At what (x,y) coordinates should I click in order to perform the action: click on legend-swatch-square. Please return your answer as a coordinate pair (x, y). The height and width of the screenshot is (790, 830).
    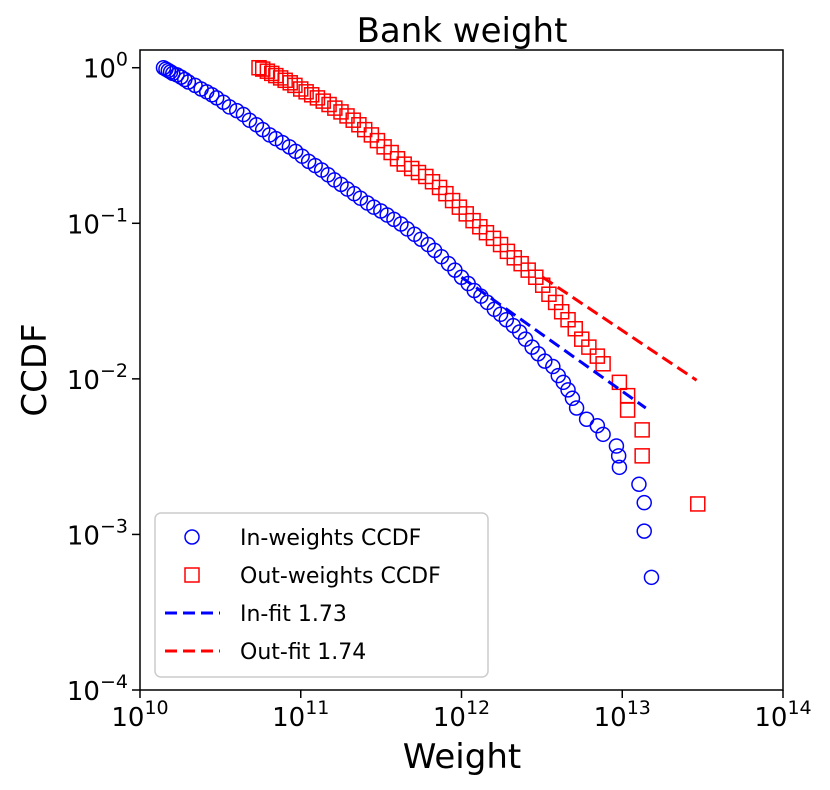
    Looking at the image, I should click on (192, 575).